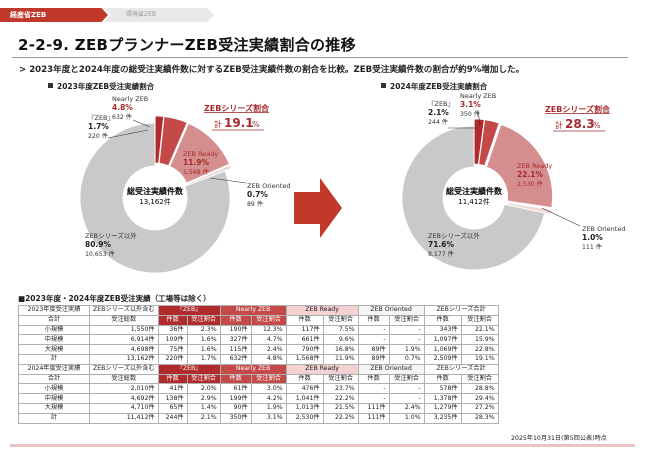 The width and height of the screenshot is (645, 451). What do you see at coordinates (461, 369) in the screenshot?
I see `table-cell: ZEBシリーズ合計` at bounding box center [461, 369].